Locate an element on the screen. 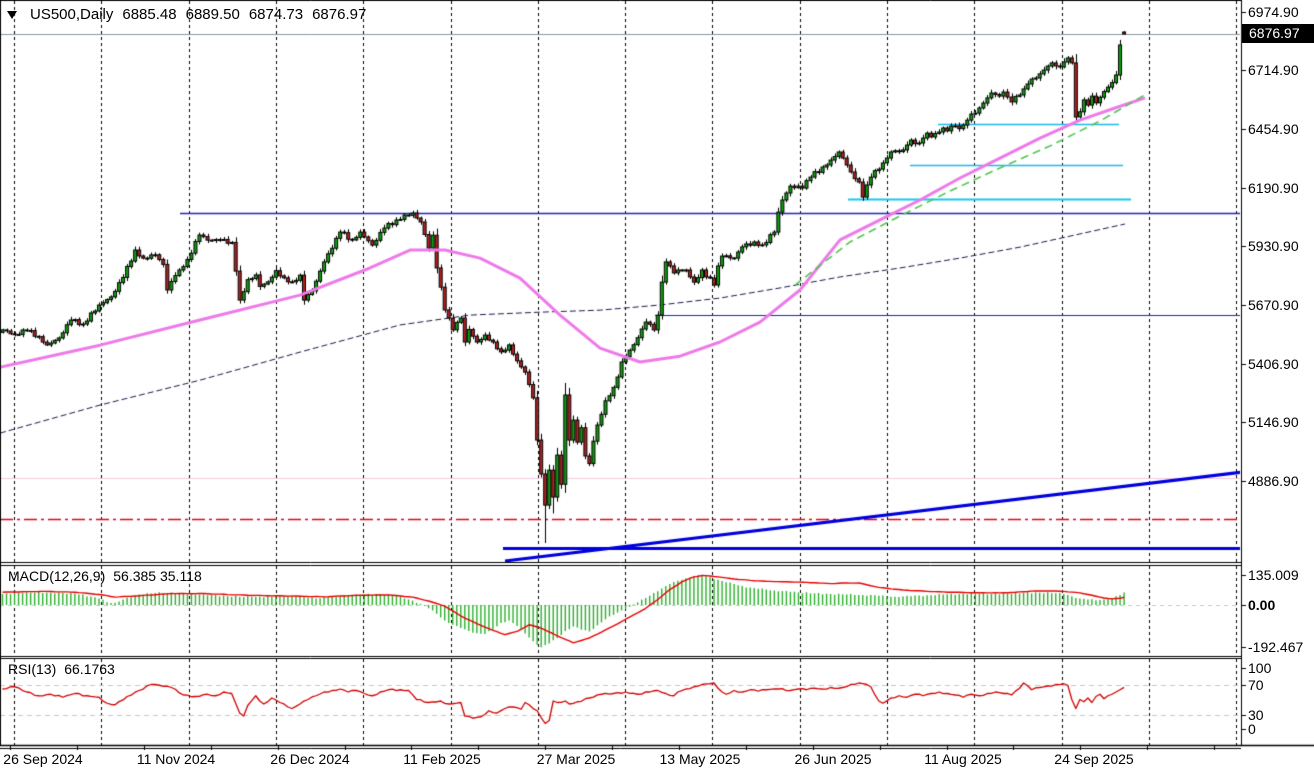 The width and height of the screenshot is (1314, 771). time-axis-label: 24 Sep 2025 is located at coordinates (1094, 759).